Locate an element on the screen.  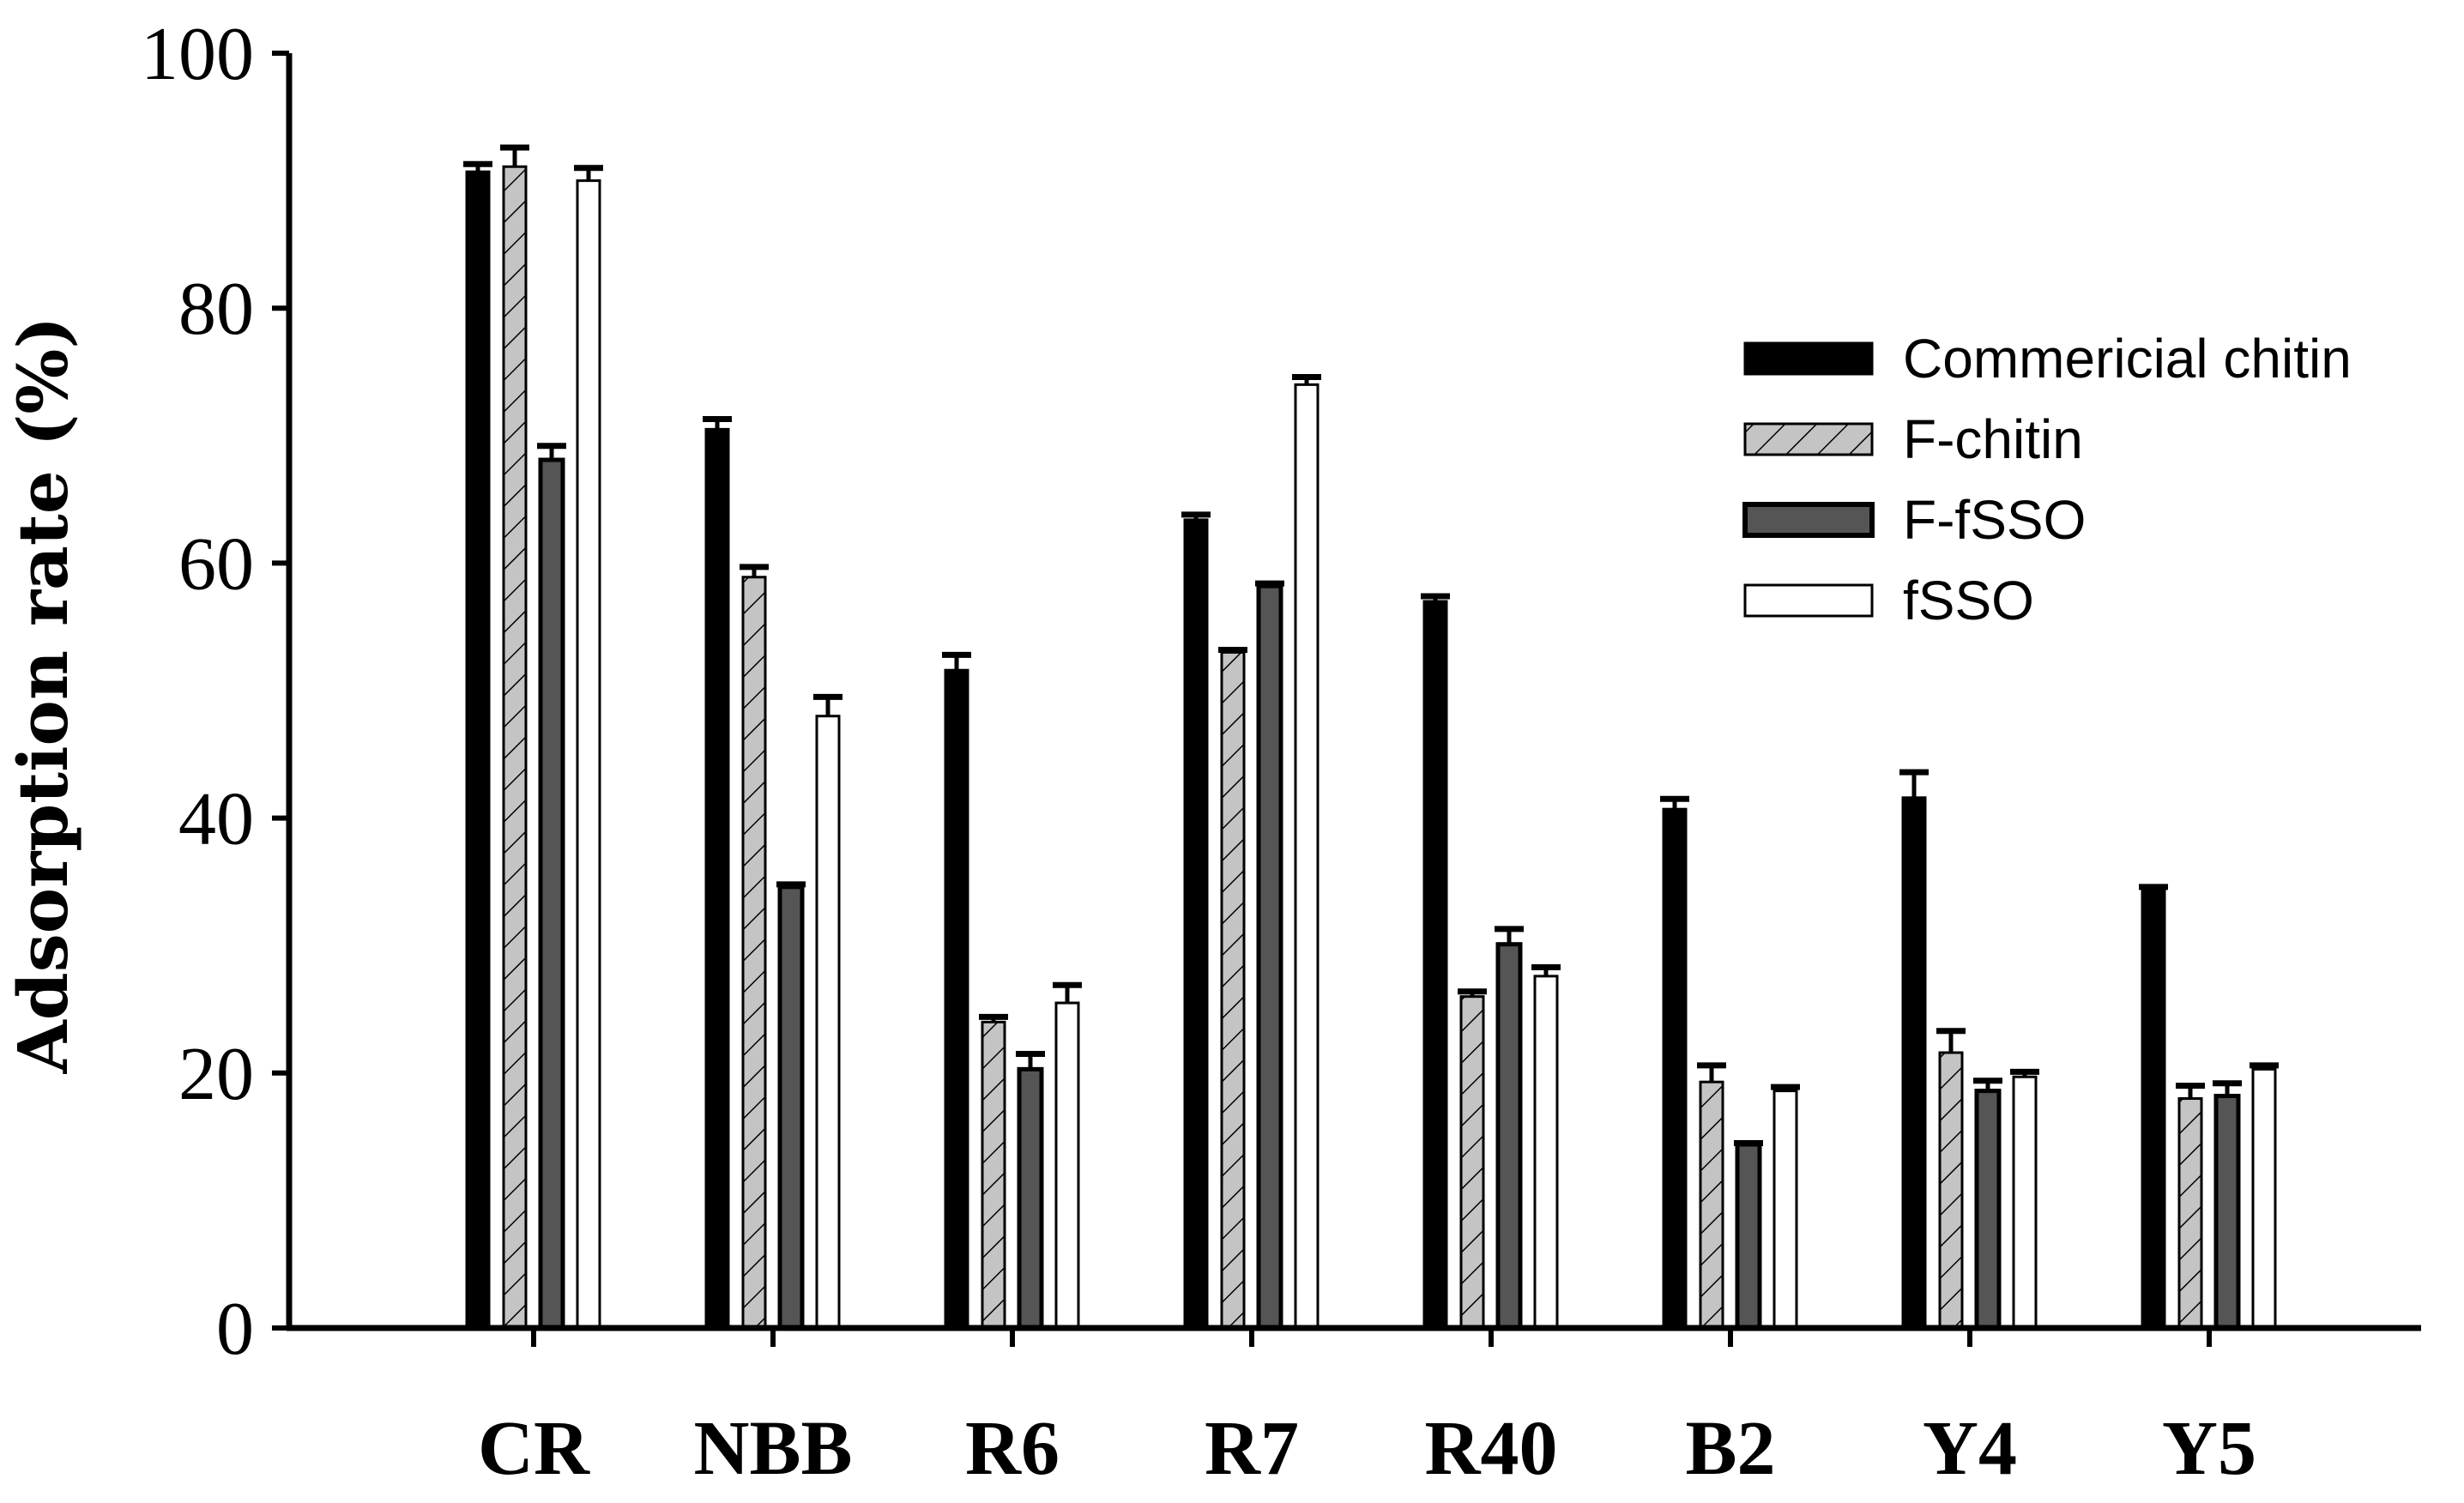
bar-f-fsso-b2 is located at coordinates (1748, 1236).